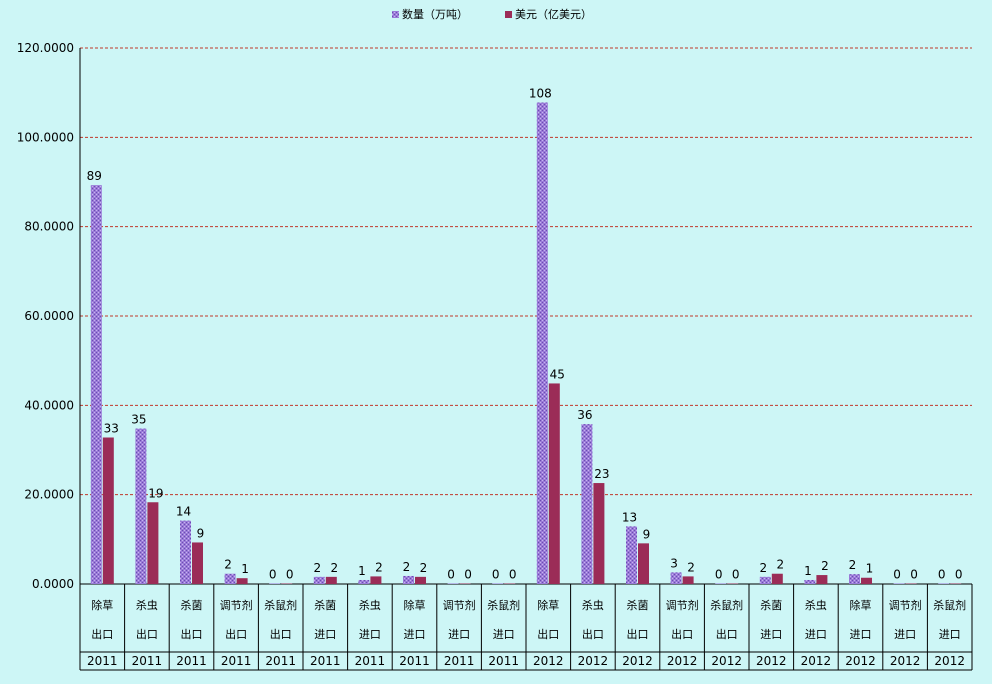  Describe the element at coordinates (183, 512) in the screenshot. I see `data-label-quantity: 14` at that location.